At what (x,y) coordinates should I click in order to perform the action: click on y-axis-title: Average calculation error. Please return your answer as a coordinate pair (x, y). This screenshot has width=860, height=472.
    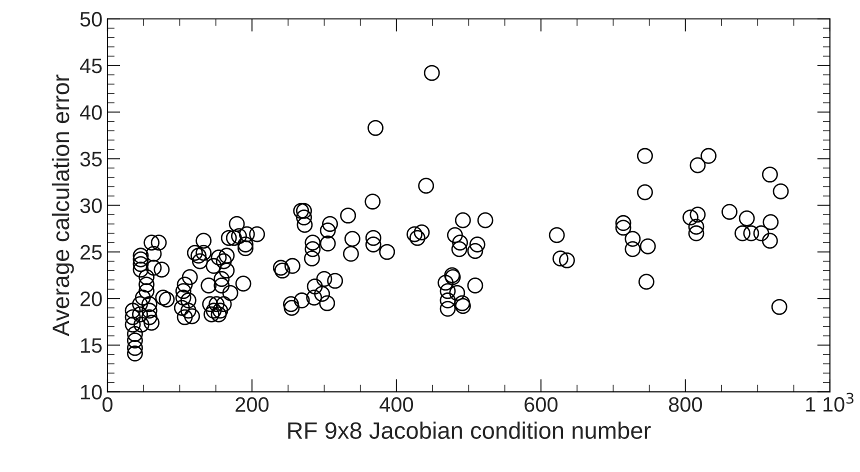
    Looking at the image, I should click on (63, 205).